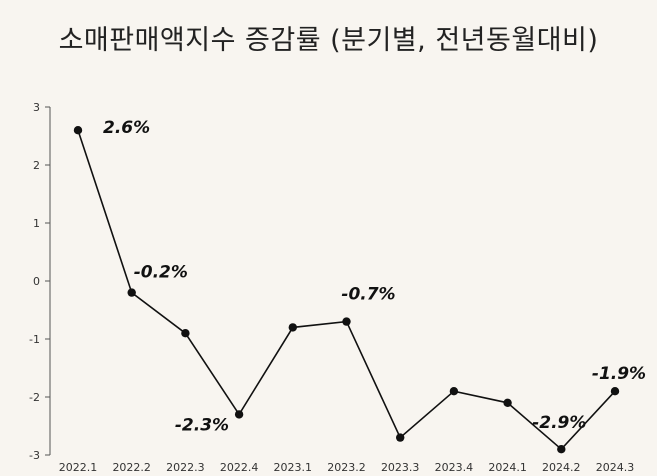 This screenshot has width=657, height=476. I want to click on y-tick-label: 2, so click(36, 165).